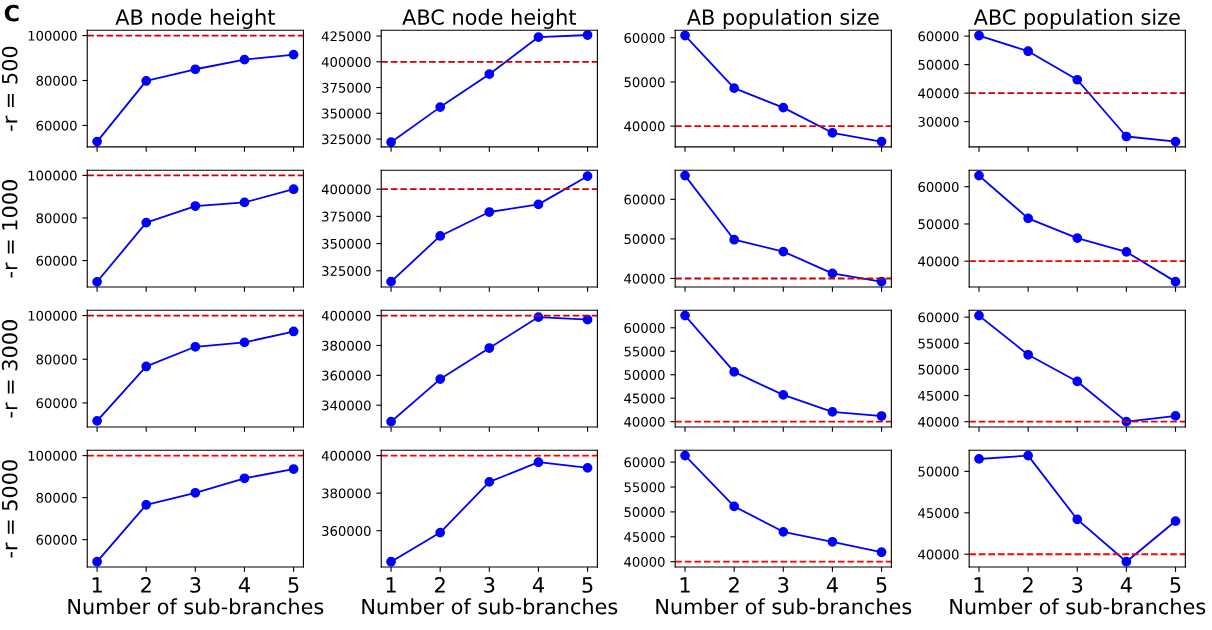 This screenshot has height=630, width=1212. Describe the element at coordinates (1076, 19) in the screenshot. I see `chart-title: ABC population size` at that location.